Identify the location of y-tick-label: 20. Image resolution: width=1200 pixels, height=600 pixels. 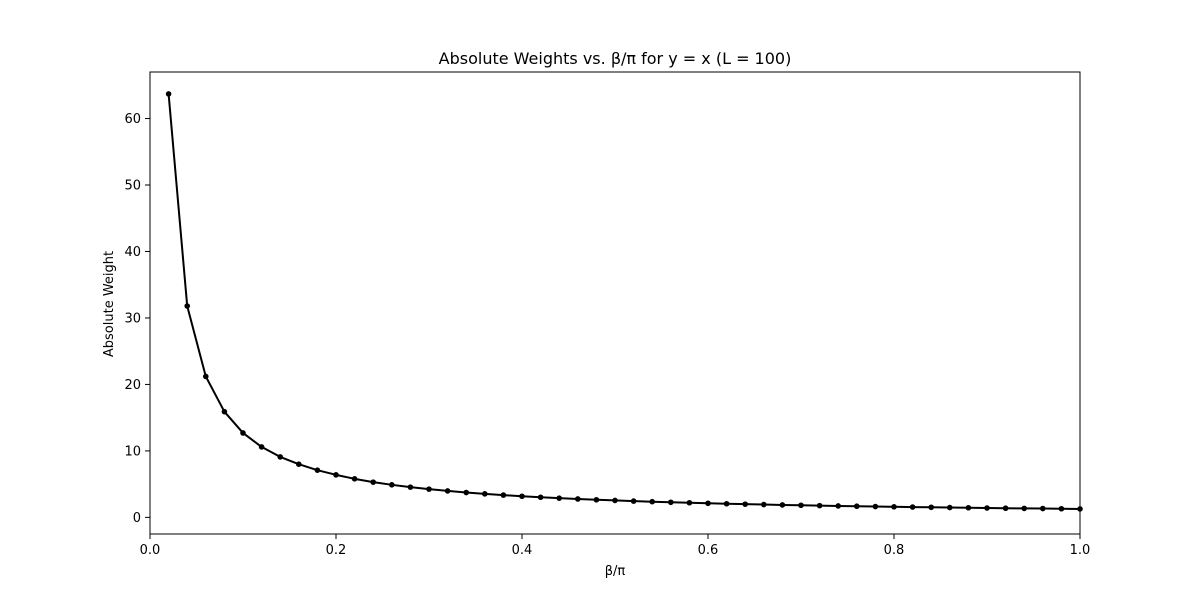
(132, 385).